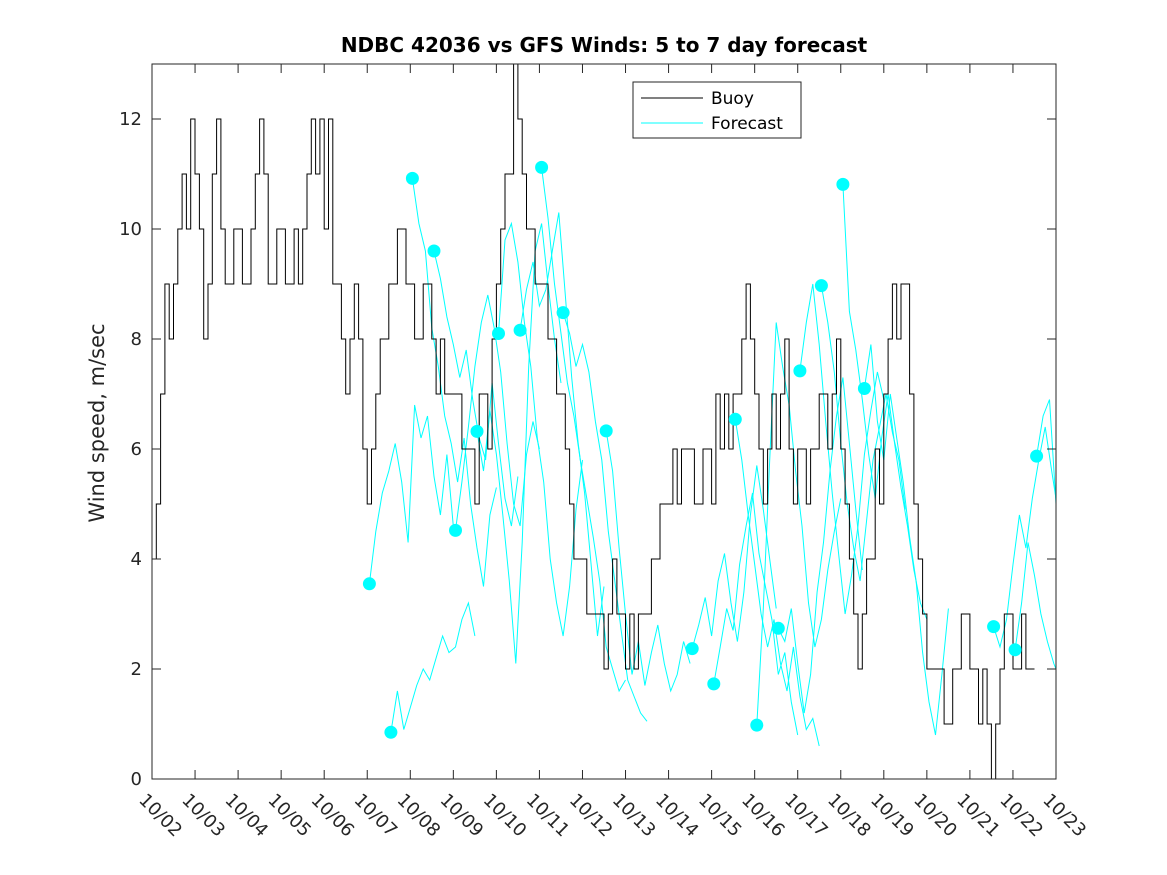 Image resolution: width=1167 pixels, height=875 pixels. I want to click on y-tick-label: 2, so click(136, 669).